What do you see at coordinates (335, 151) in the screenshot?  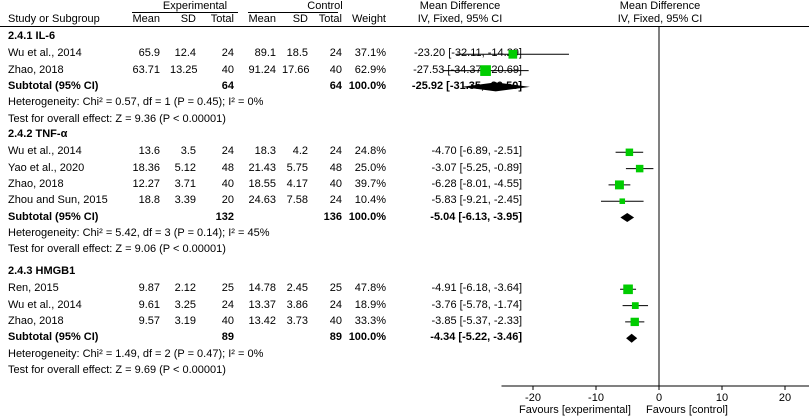 I see `study-c-total: 24` at bounding box center [335, 151].